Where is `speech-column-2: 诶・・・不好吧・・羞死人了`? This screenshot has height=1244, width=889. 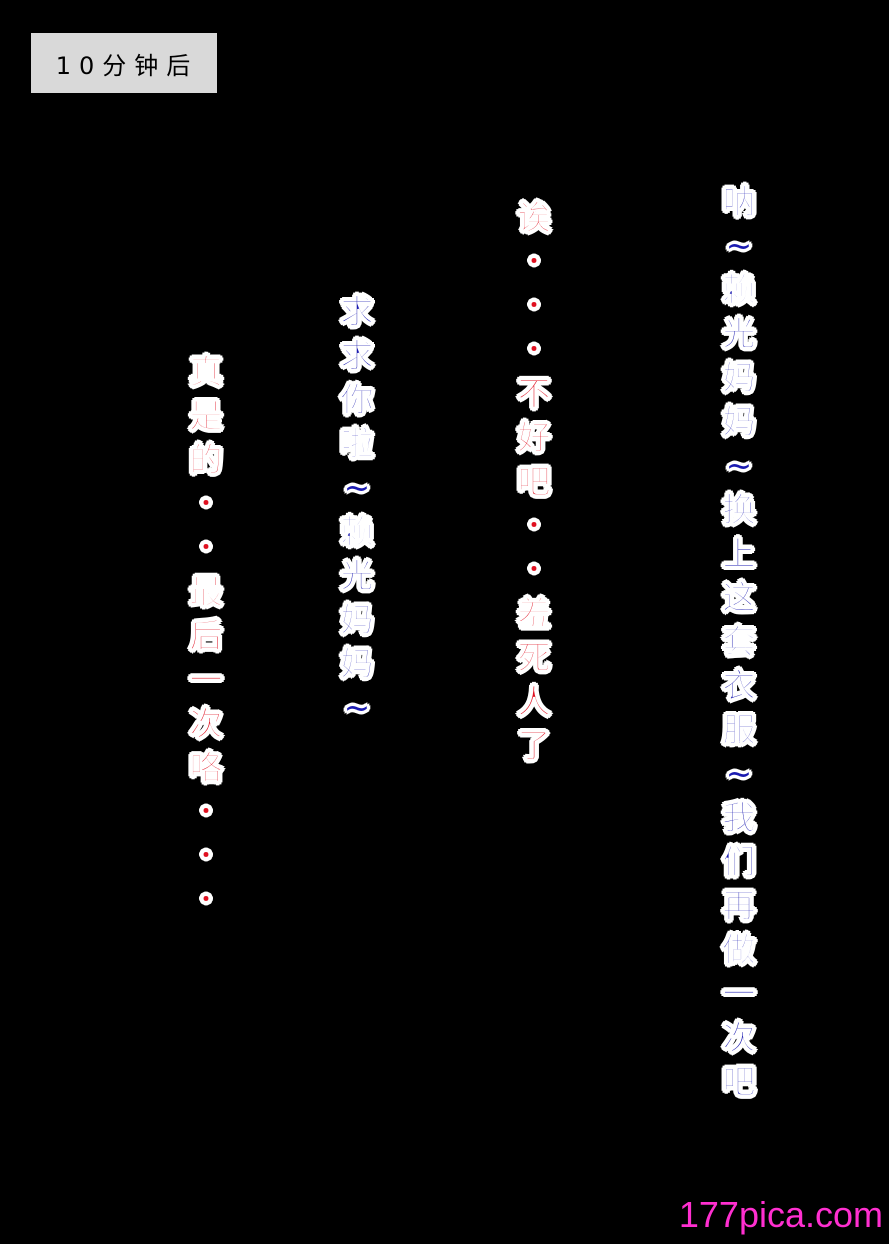
speech-column-2: 诶・・・不好吧・・羞死人了 is located at coordinates (534, 482).